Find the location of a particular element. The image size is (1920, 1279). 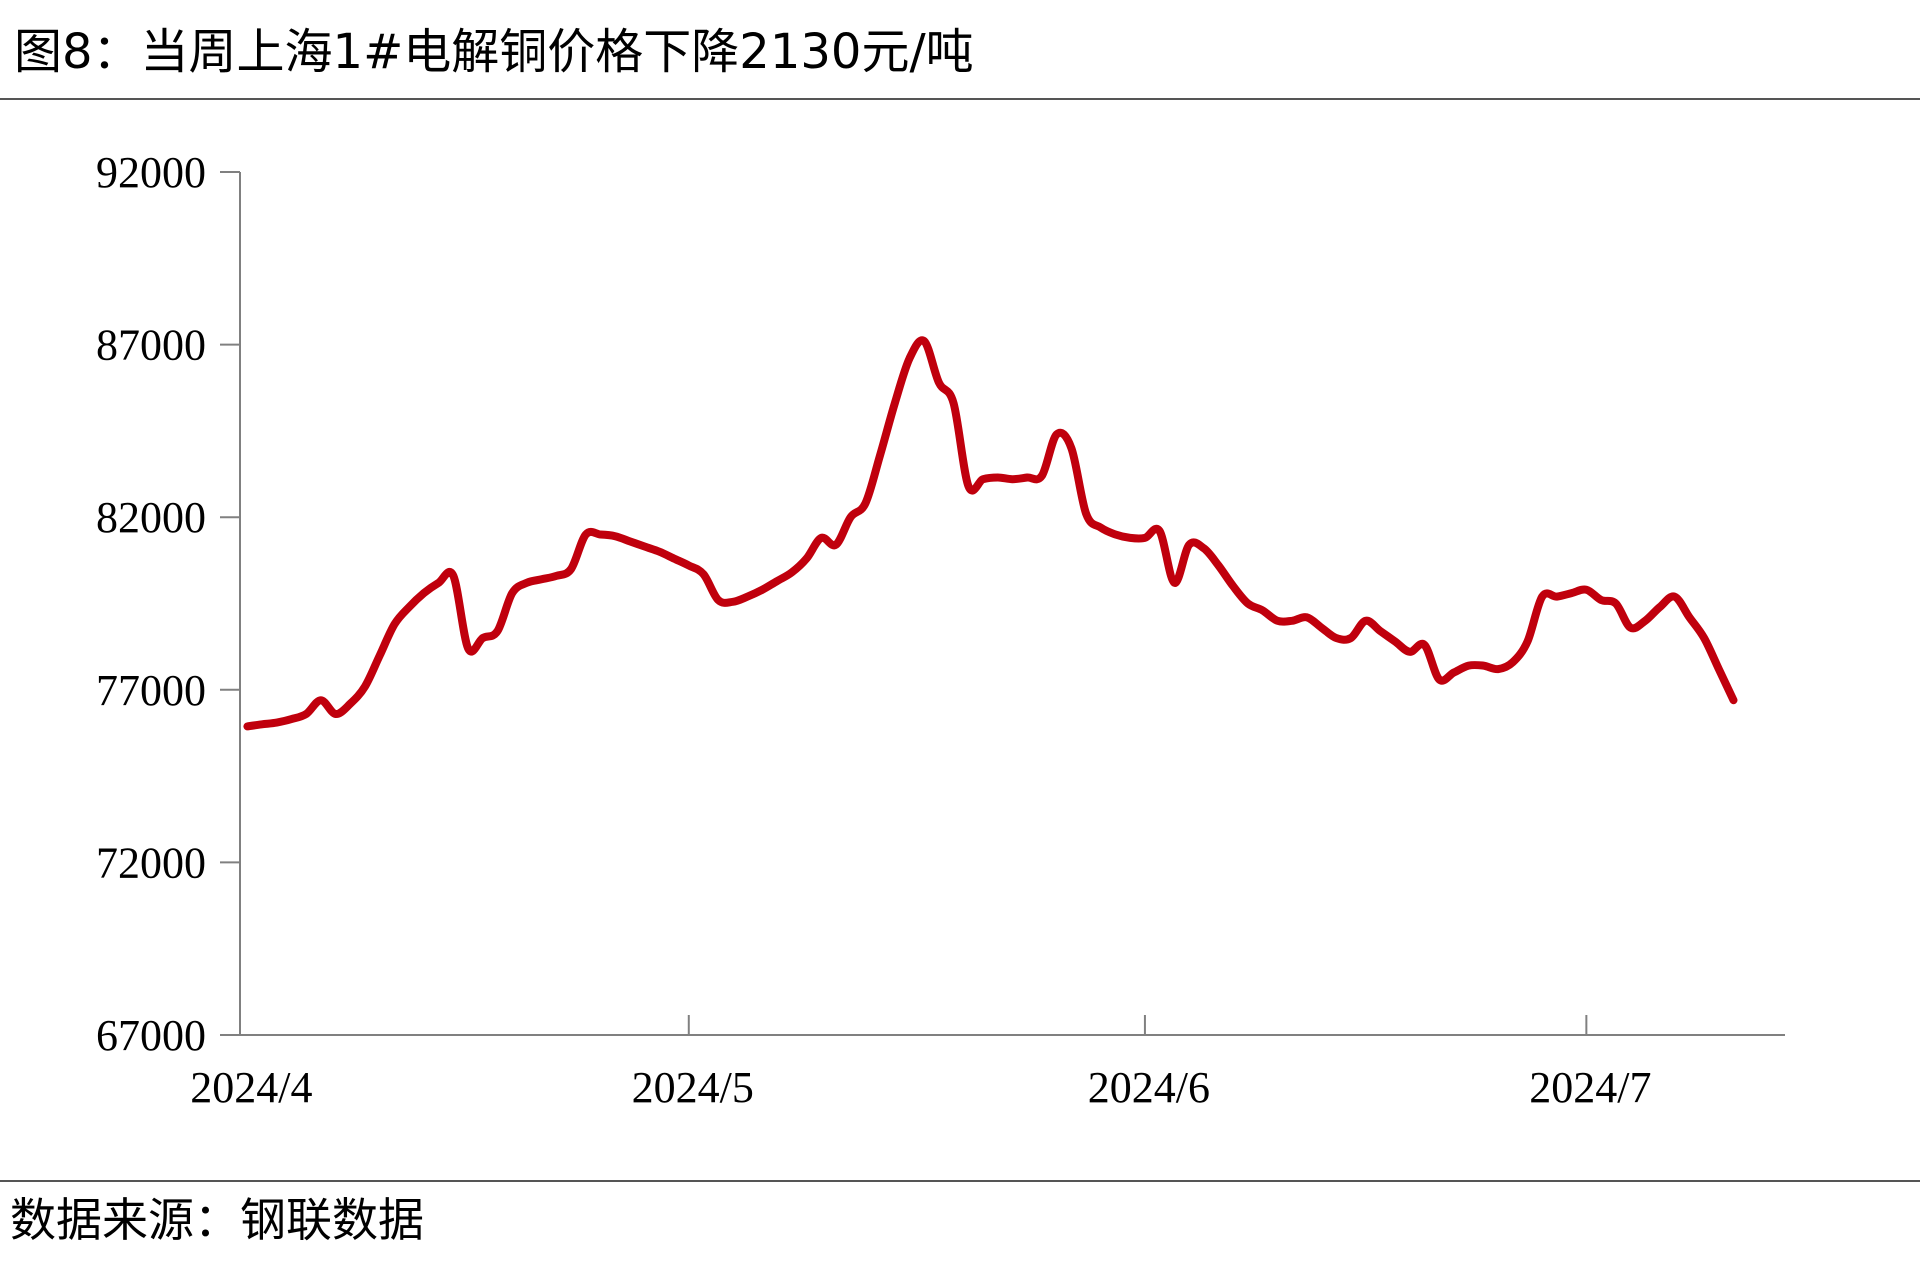

y-tick-label: 72000 is located at coordinates (151, 862).